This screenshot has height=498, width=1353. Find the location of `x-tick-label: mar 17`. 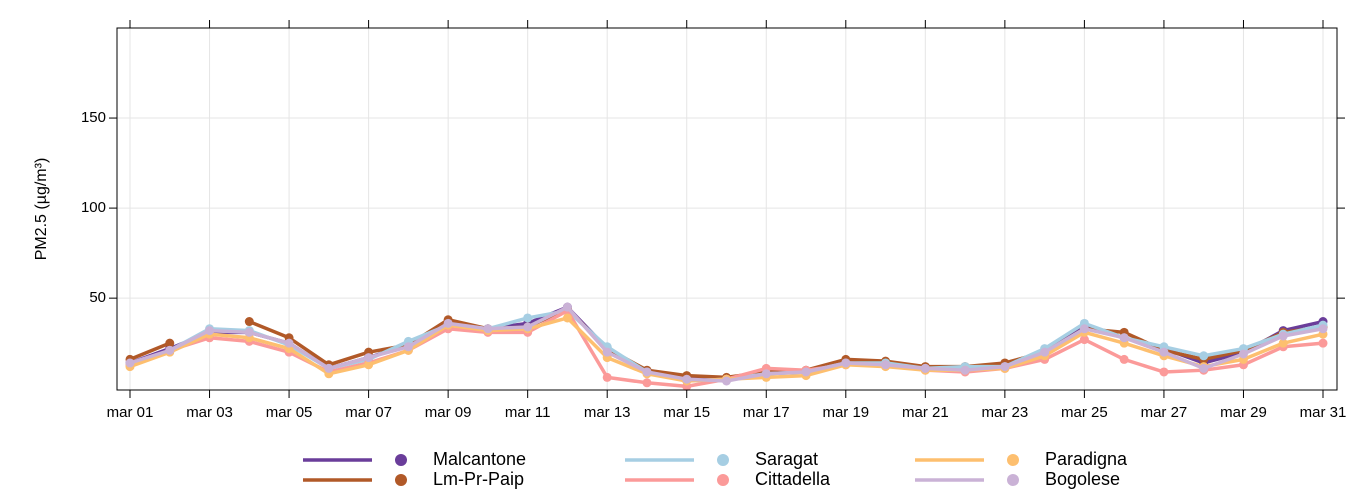

x-tick-label: mar 17 is located at coordinates (766, 412).